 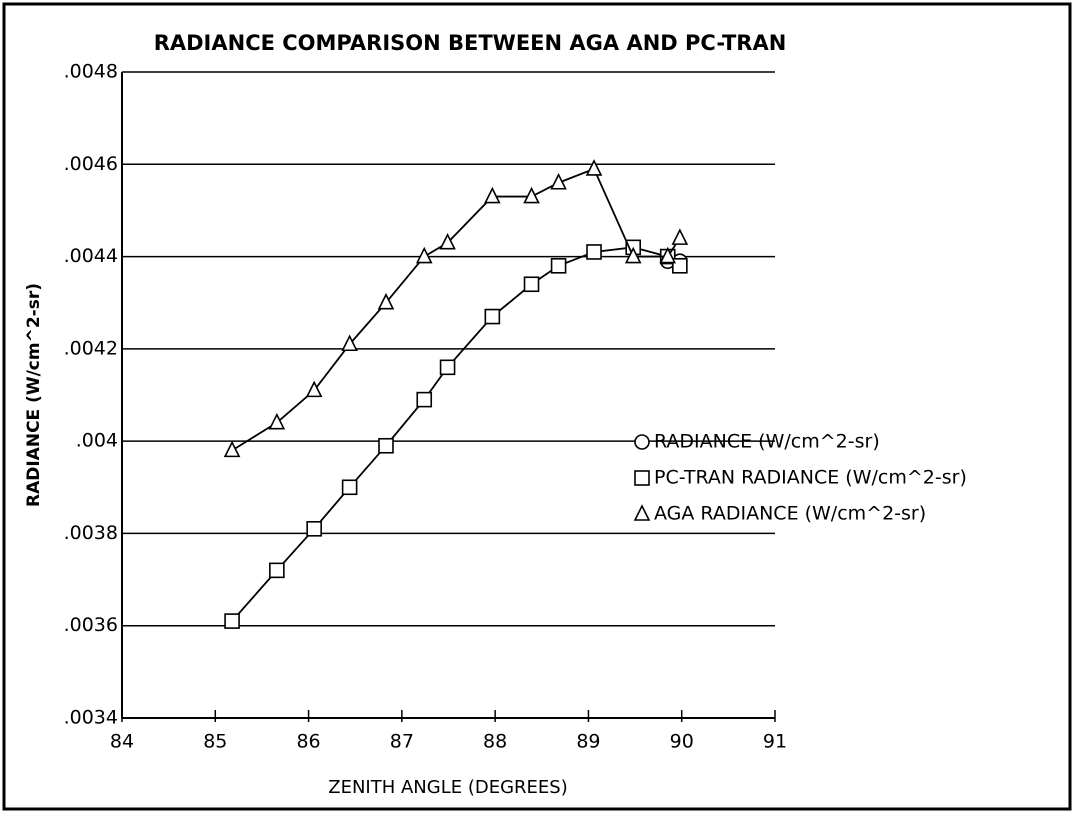 I want to click on y-tick-label: .0042, so click(x=91, y=348).